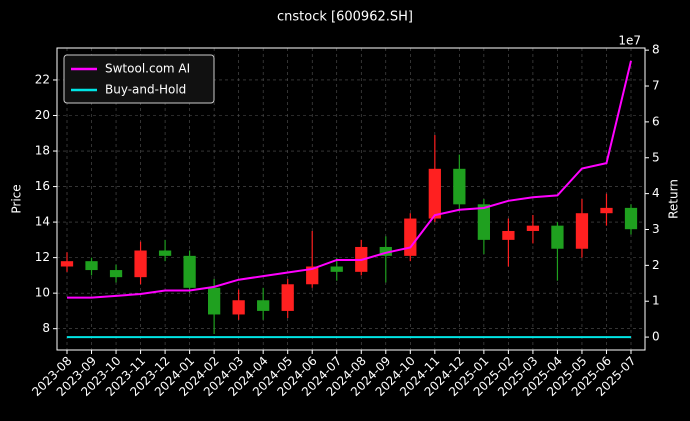 This screenshot has height=421, width=690. What do you see at coordinates (656, 157) in the screenshot?
I see `y2-tick-label: 5` at bounding box center [656, 157].